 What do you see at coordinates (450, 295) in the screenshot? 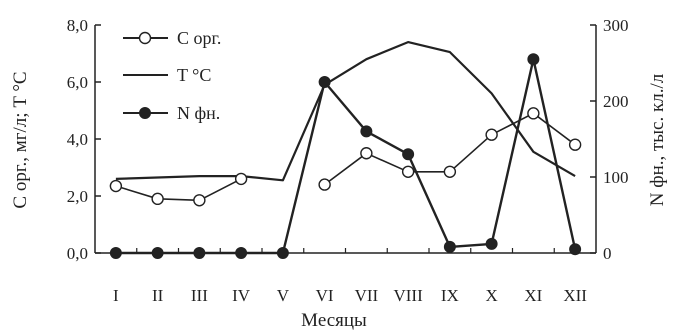
I see `x-tick-label: IX` at bounding box center [450, 295].